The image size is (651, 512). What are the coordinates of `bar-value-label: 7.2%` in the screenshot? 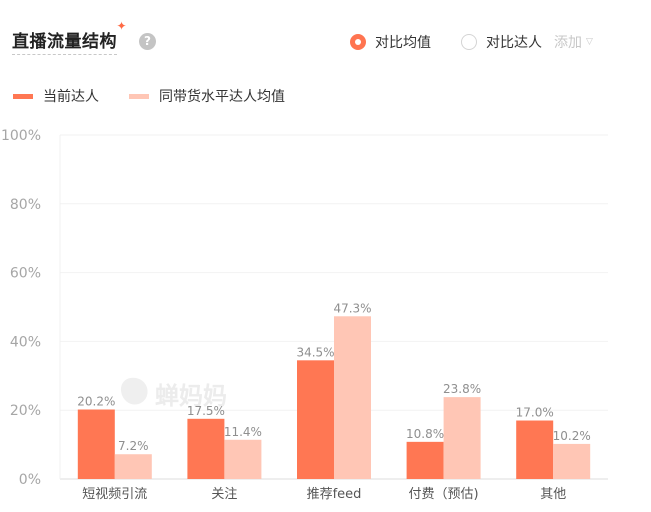 It's located at (133, 446).